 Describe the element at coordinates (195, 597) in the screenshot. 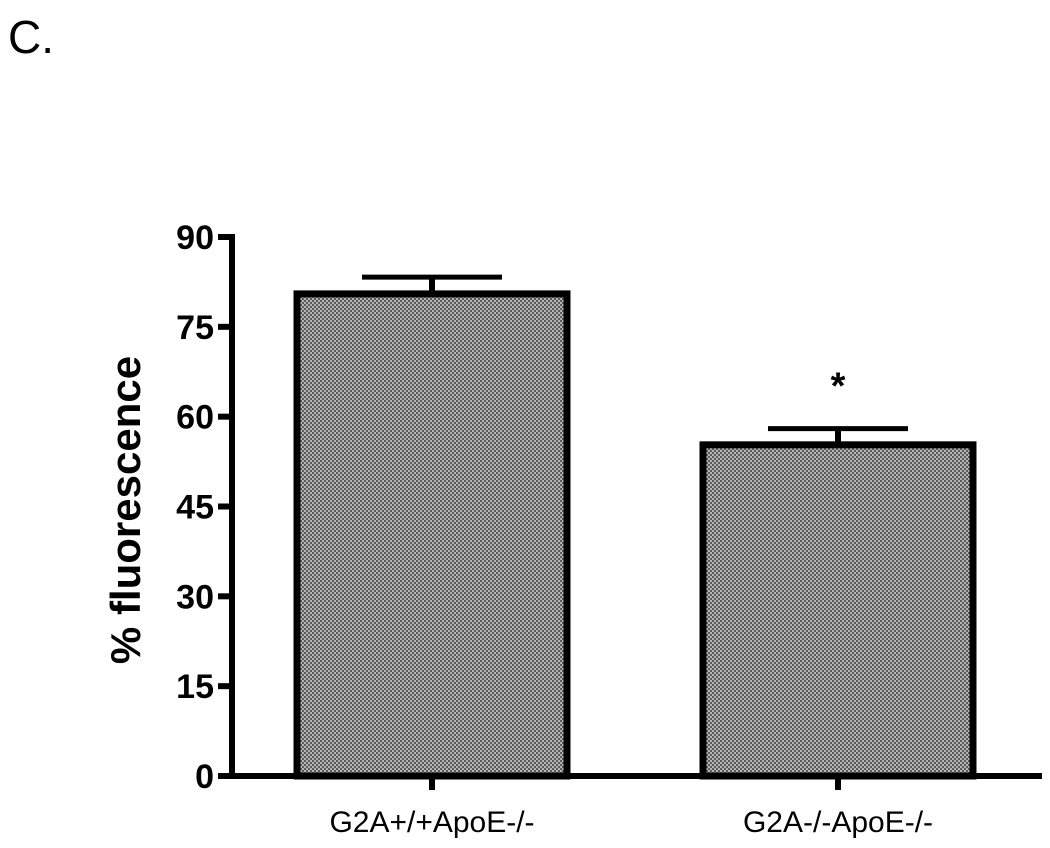

I see `y-tick-label: 30` at that location.